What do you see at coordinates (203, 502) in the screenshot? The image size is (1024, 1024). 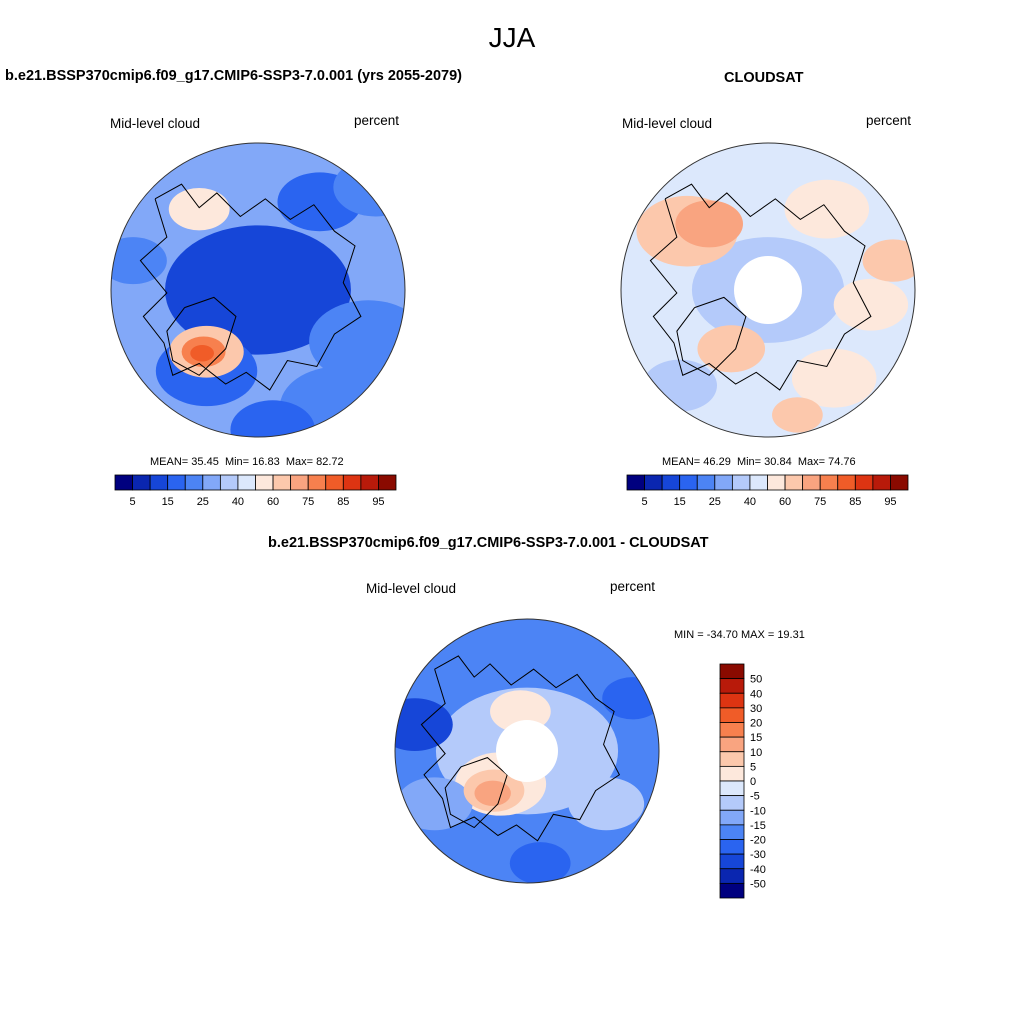 I see `panel1-colorbar-tick-label: 25` at bounding box center [203, 502].